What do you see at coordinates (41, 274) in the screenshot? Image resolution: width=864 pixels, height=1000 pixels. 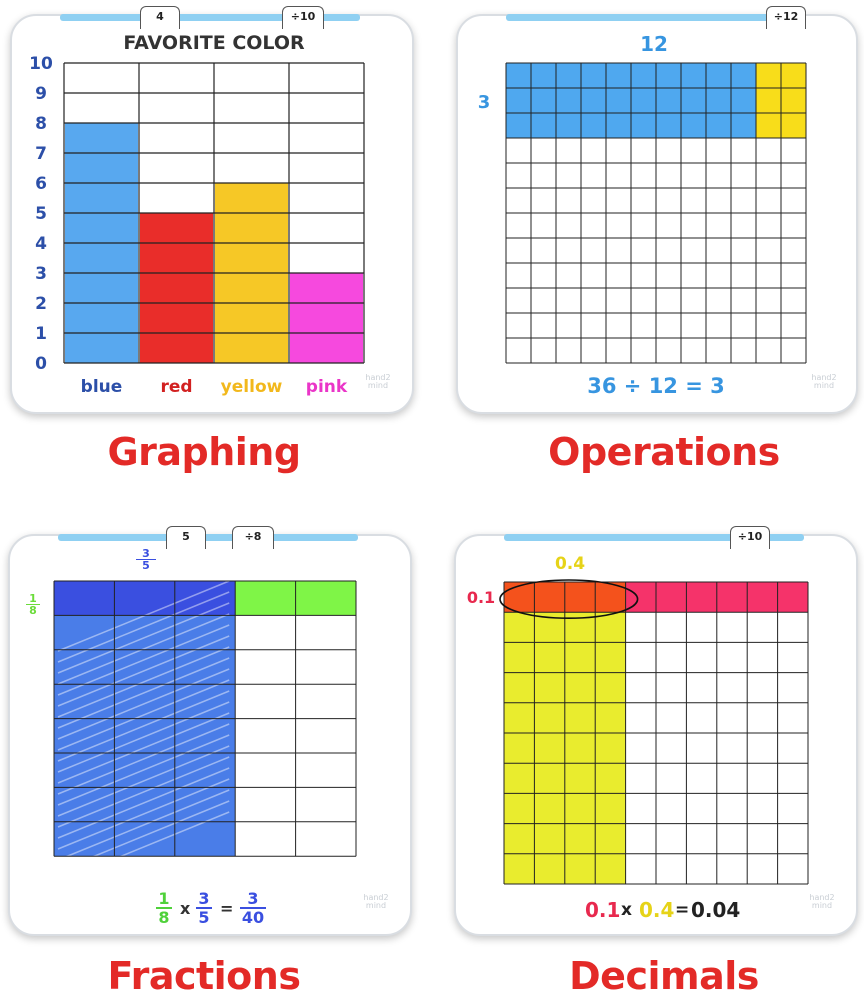 I see `y-tick-label: 3` at bounding box center [41, 274].